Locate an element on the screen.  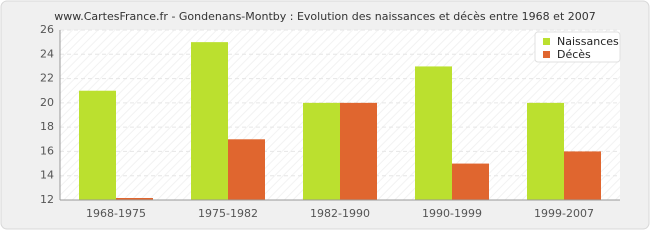
x-tick-label: 1982-1990 is located at coordinates (340, 213).